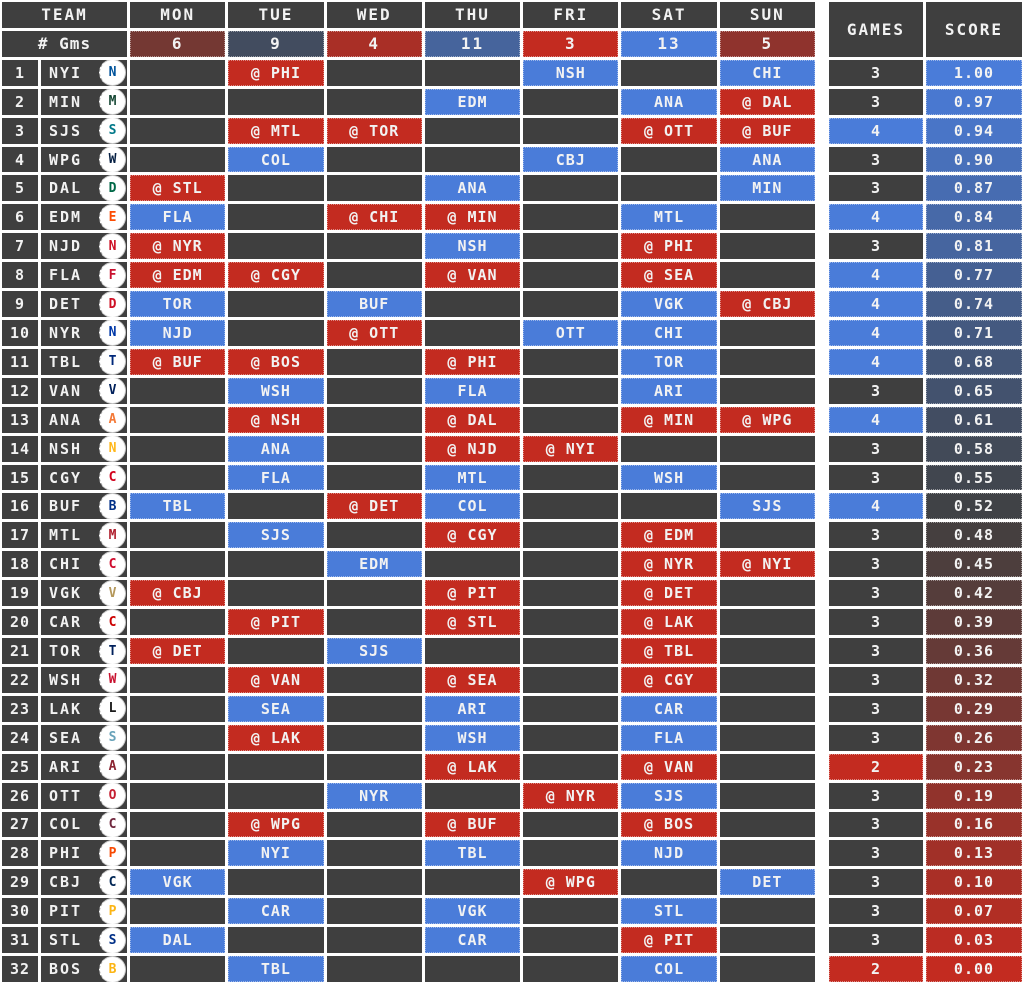 The width and height of the screenshot is (1024, 984). Describe the element at coordinates (112, 448) in the screenshot. I see `team-logo: N` at that location.